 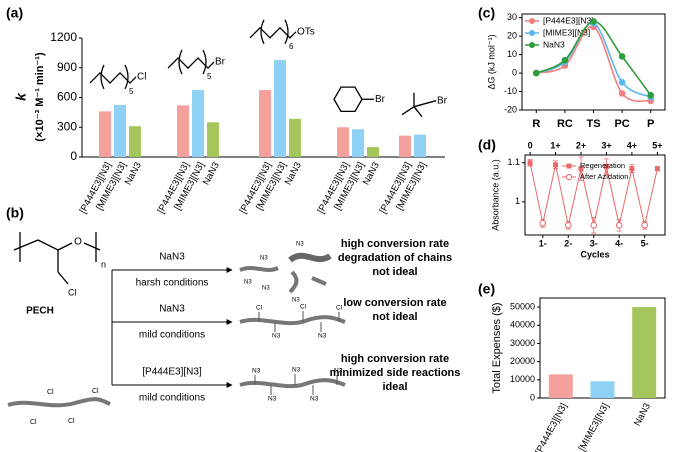 I want to click on line, so click(x=593, y=64).